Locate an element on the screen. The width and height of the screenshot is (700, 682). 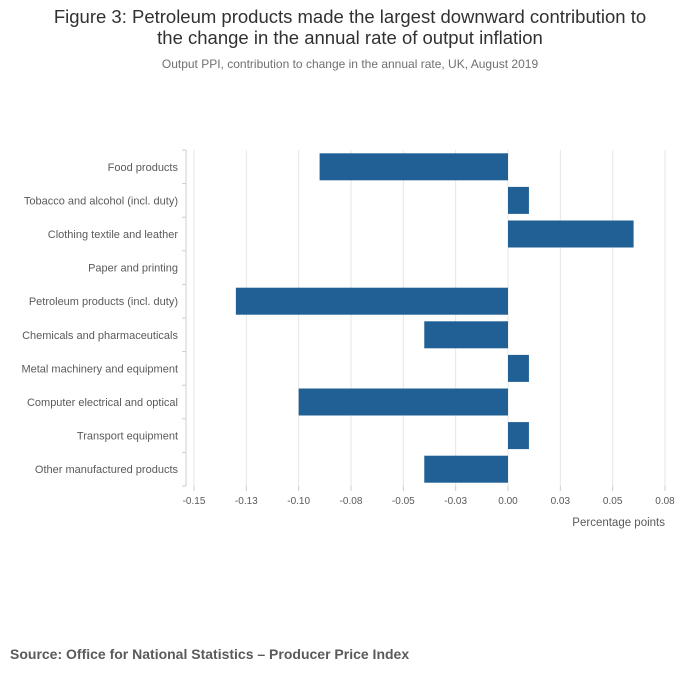
x-tick-label: -0.15 is located at coordinates (194, 501).